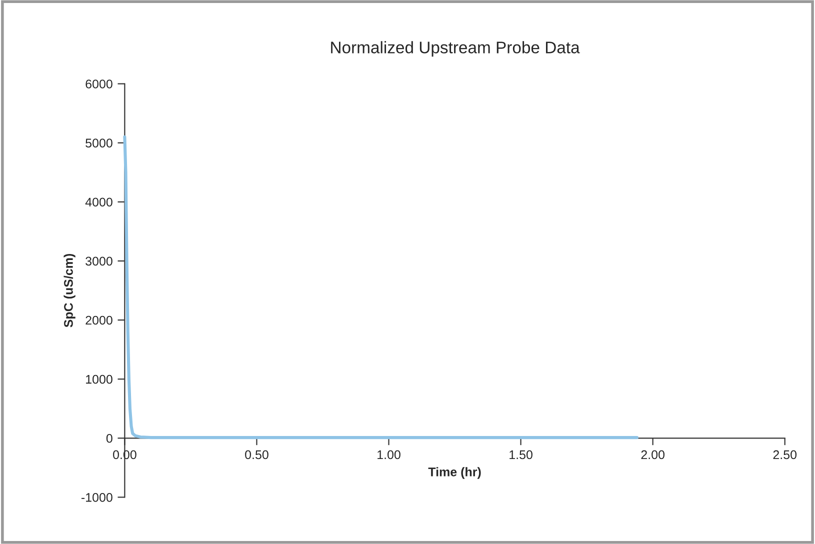 This screenshot has width=815, height=544. Describe the element at coordinates (99, 320) in the screenshot. I see `y-tick-label: 2000` at that location.